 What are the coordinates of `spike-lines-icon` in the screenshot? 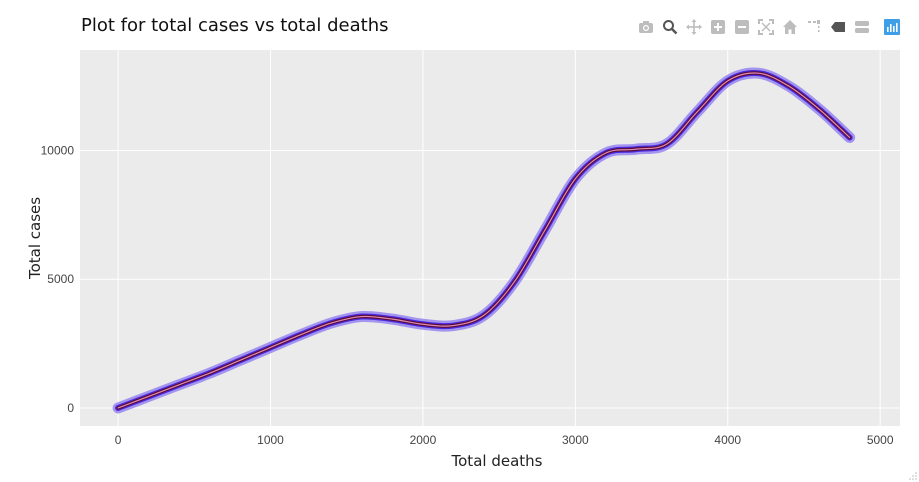 It's located at (814, 27).